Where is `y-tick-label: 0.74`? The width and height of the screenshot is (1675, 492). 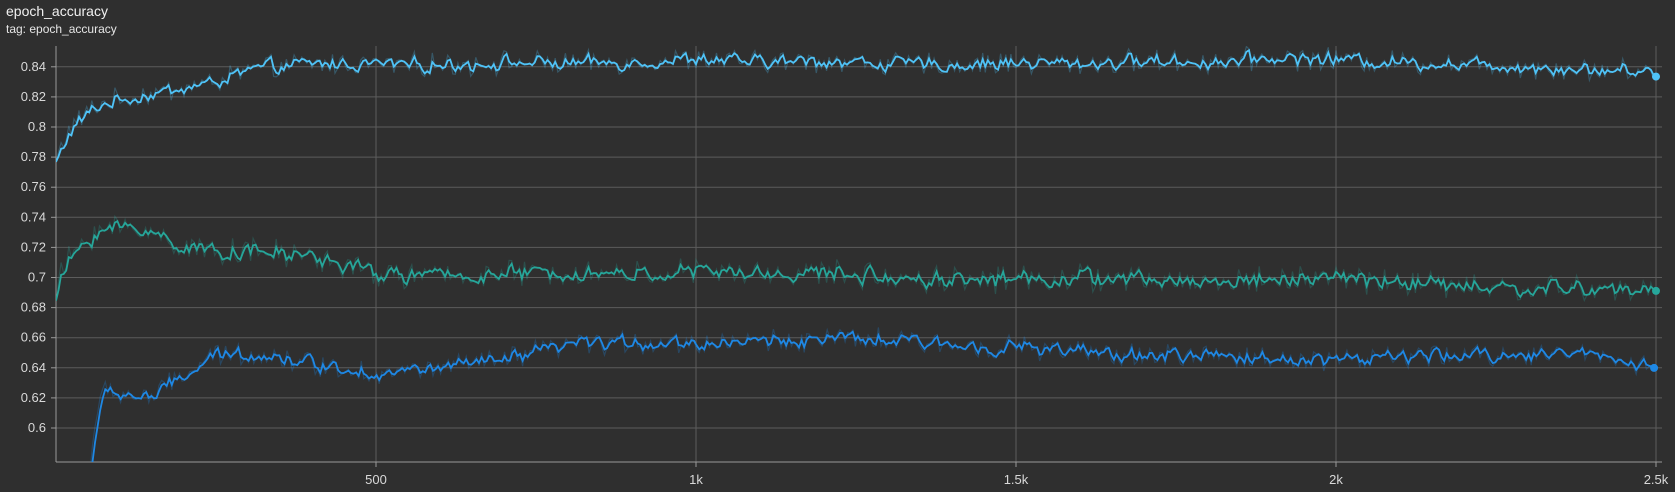
y-tick-label: 0.74 is located at coordinates (33, 216).